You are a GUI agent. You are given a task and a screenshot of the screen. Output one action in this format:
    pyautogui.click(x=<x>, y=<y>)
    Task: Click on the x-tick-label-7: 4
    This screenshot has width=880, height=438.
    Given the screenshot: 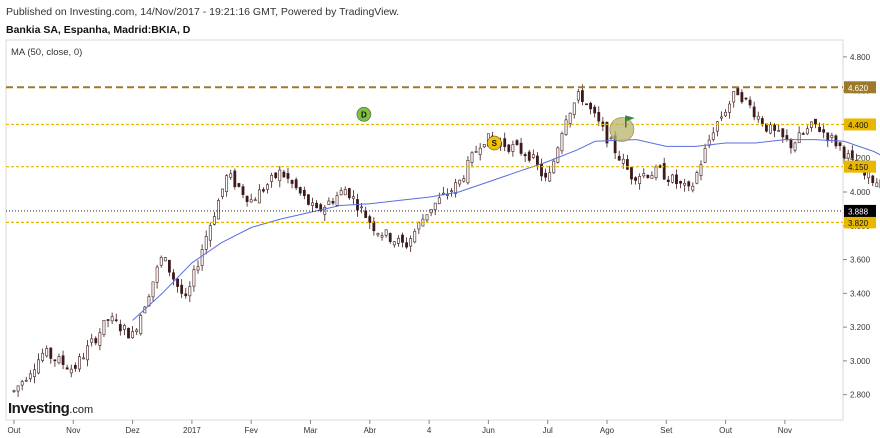 What is the action you would take?
    pyautogui.click(x=429, y=430)
    